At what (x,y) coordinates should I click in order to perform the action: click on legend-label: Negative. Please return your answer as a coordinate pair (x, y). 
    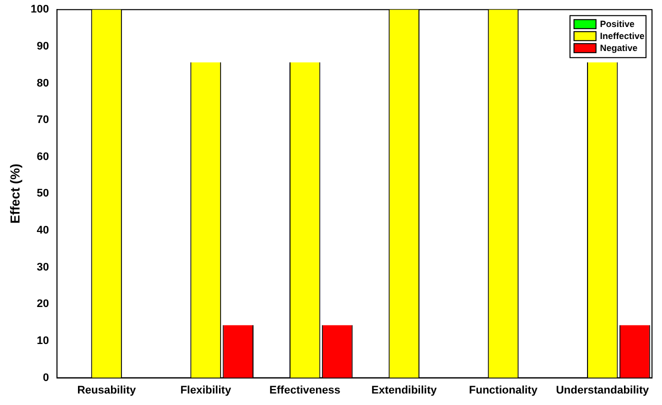
    Looking at the image, I should click on (619, 48).